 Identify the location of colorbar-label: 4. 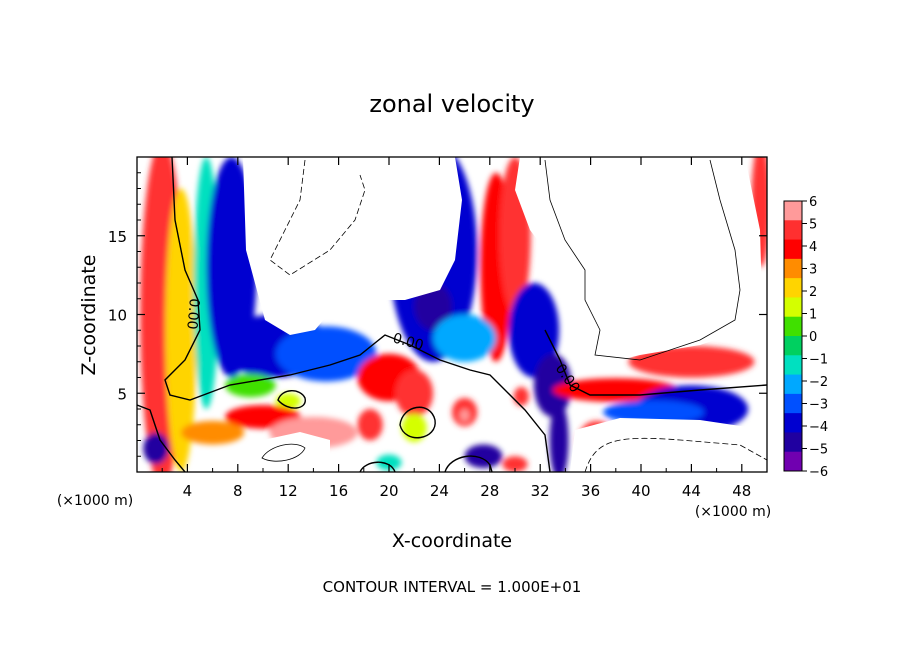
(813, 247).